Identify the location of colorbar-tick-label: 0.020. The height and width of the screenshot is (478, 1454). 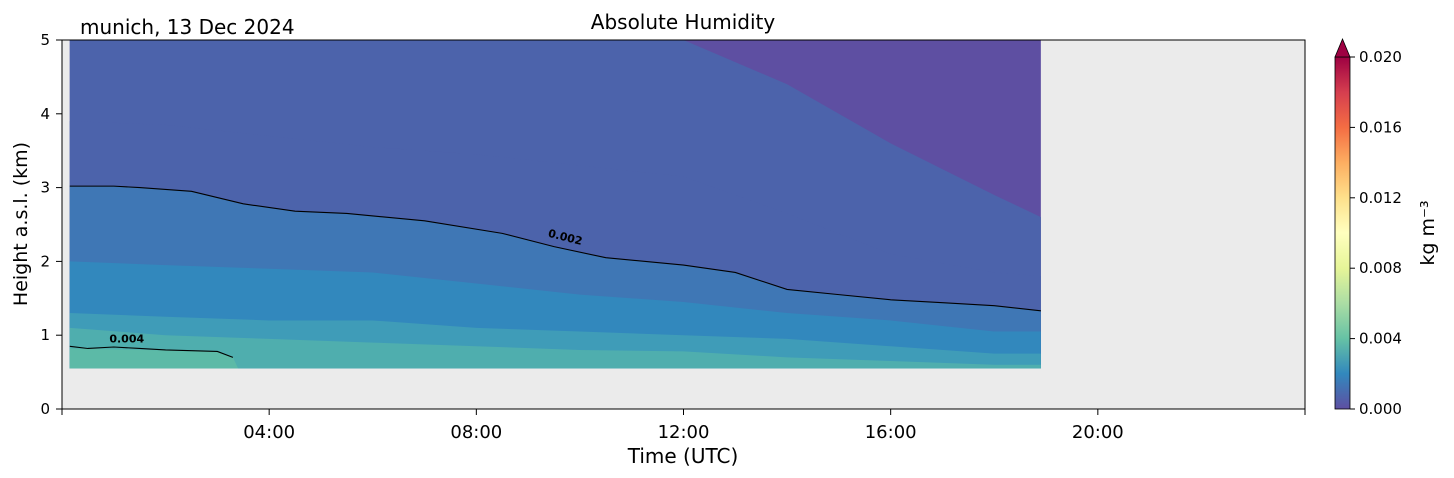
(1380, 57).